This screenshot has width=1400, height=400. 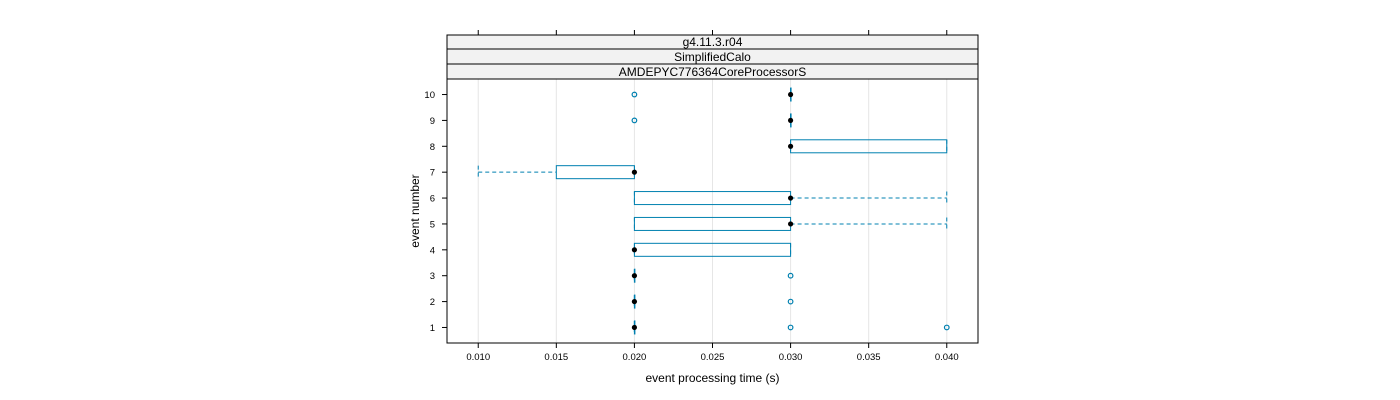 I want to click on y-tick-label: 2, so click(x=432, y=302).